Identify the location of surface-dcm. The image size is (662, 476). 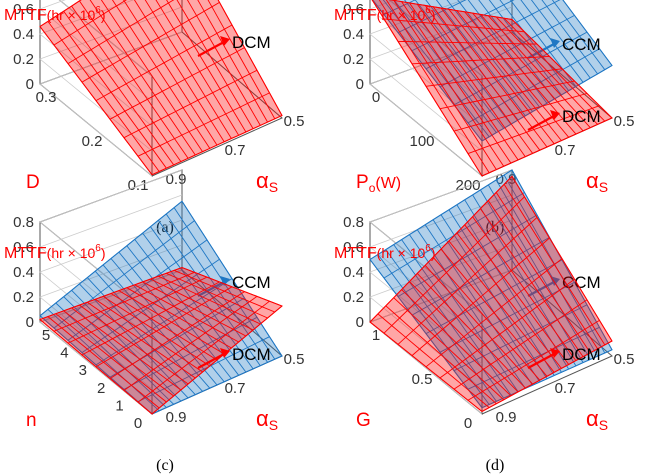
(492, 88).